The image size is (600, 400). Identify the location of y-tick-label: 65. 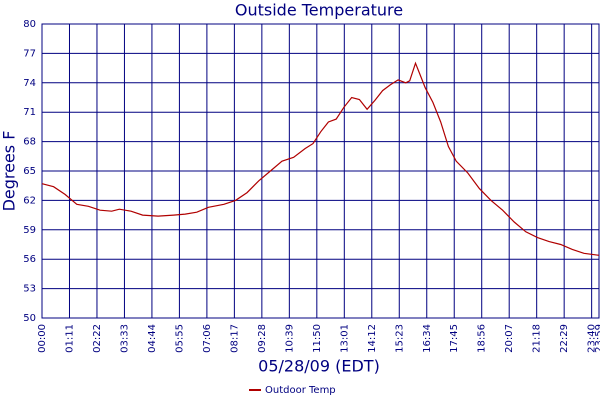
(29, 171).